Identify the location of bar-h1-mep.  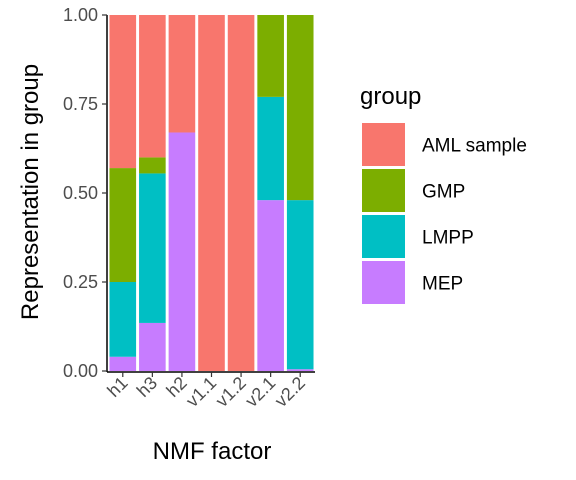
(123, 363).